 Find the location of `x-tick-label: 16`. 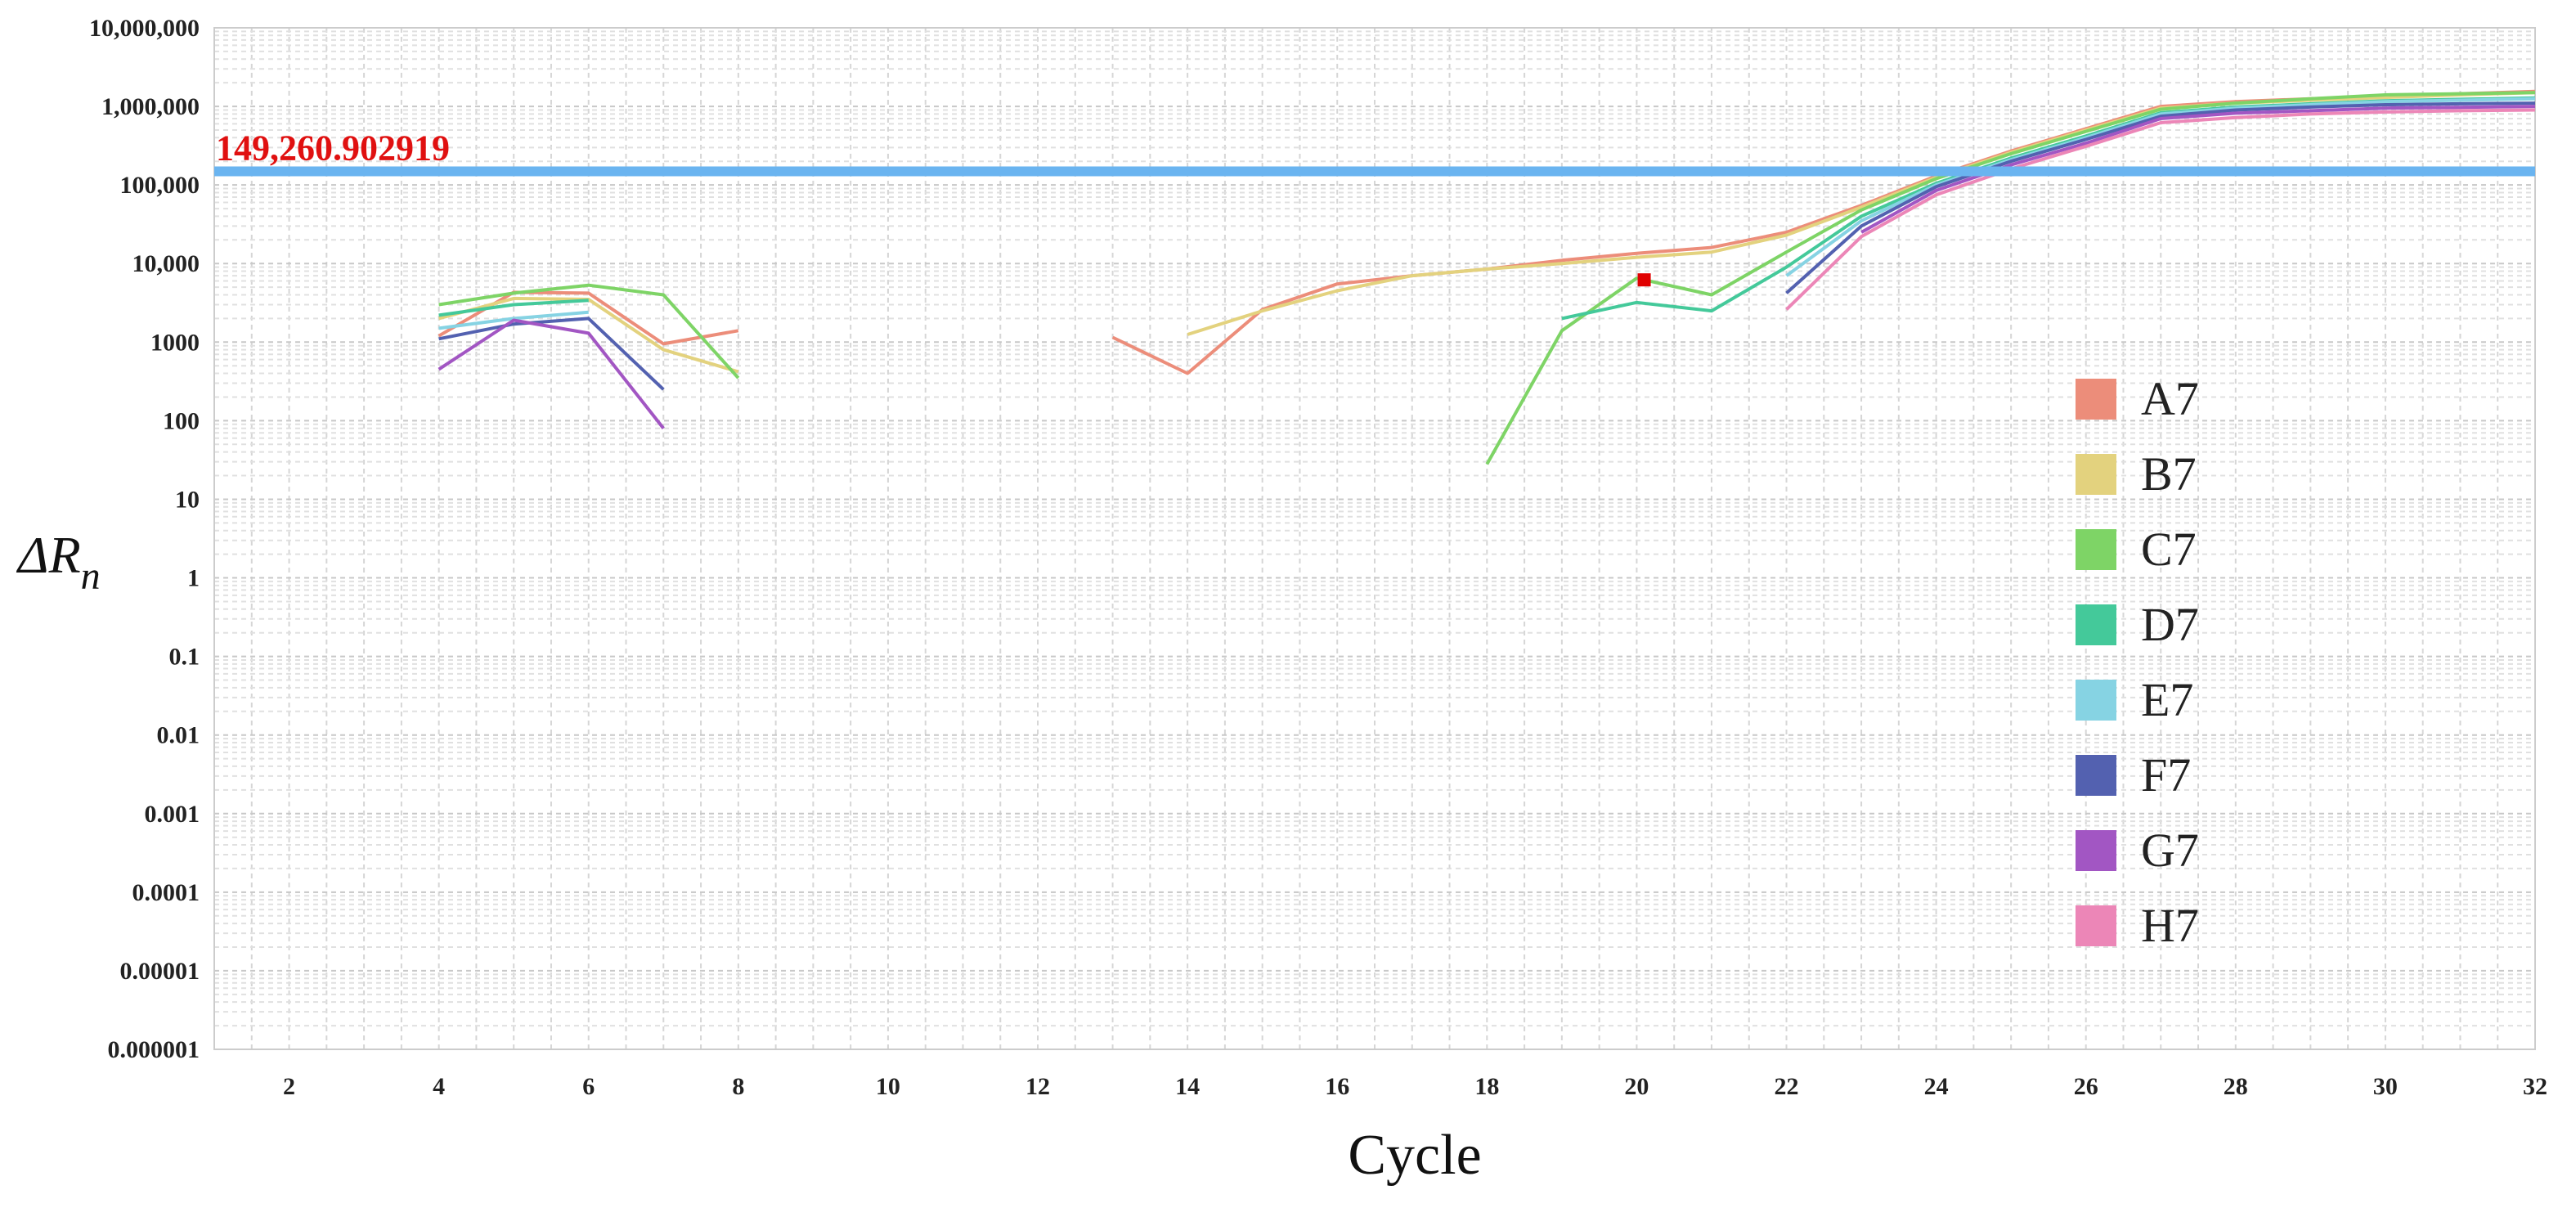

x-tick-label: 16 is located at coordinates (1337, 1086).